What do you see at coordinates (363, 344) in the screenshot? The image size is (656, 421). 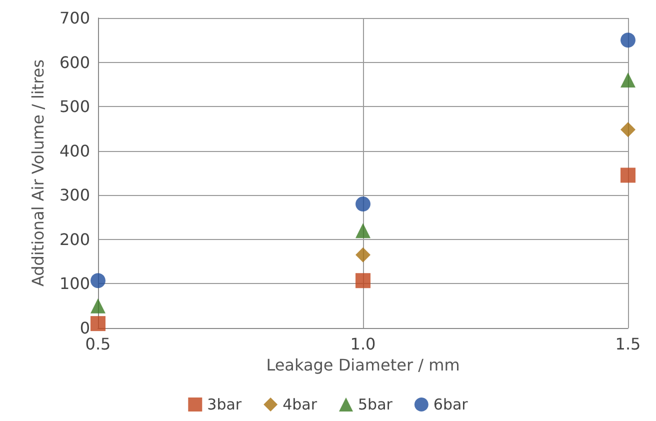 I see `x-tick-label: 1.0` at bounding box center [363, 344].